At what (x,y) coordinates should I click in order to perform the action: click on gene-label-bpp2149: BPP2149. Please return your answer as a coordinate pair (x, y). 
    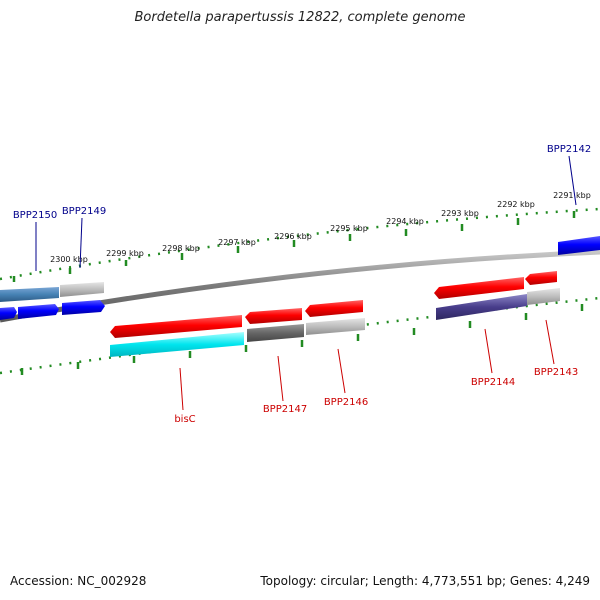
    Looking at the image, I should click on (84, 211).